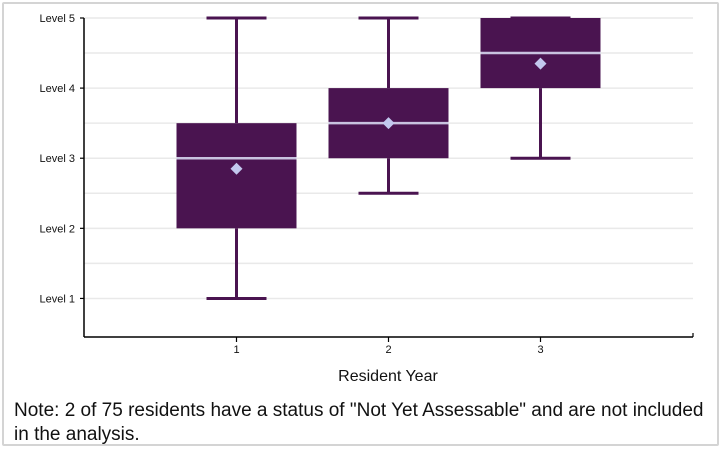 The image size is (725, 451). I want to click on iqr-box, so click(236, 176).